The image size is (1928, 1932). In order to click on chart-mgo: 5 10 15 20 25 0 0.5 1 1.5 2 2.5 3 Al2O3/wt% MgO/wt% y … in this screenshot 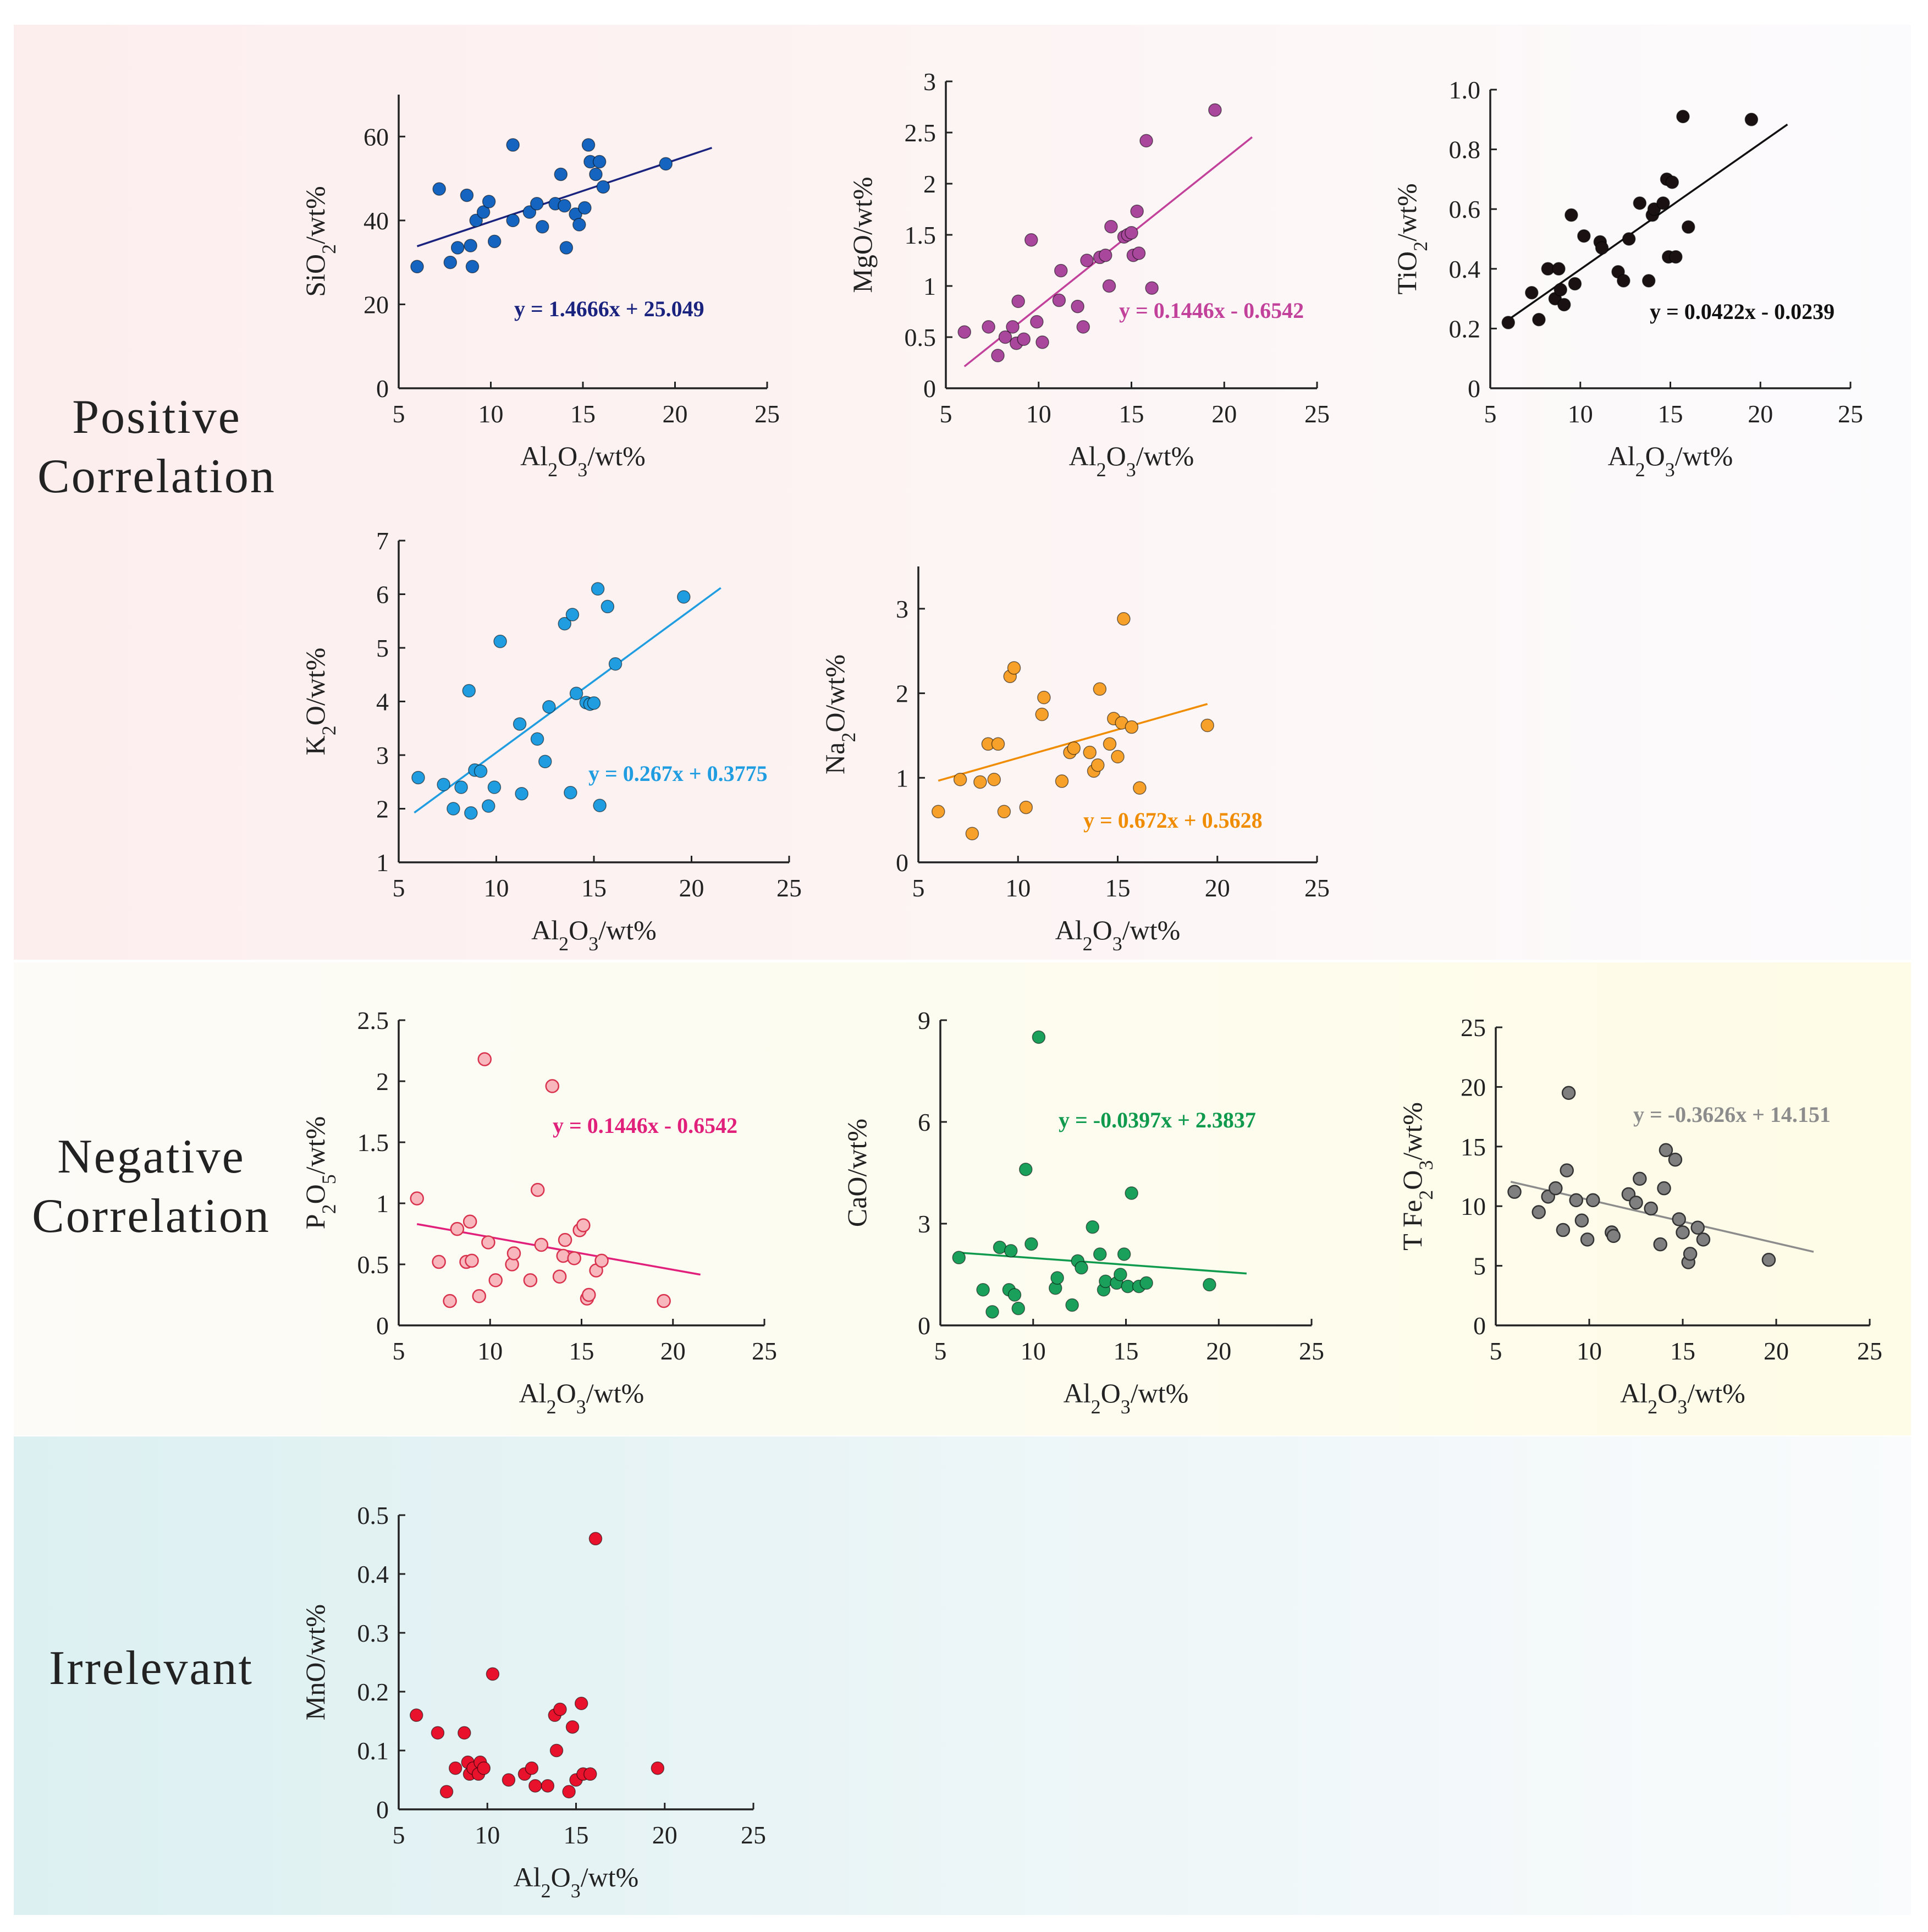, I will do `click(1088, 274)`.